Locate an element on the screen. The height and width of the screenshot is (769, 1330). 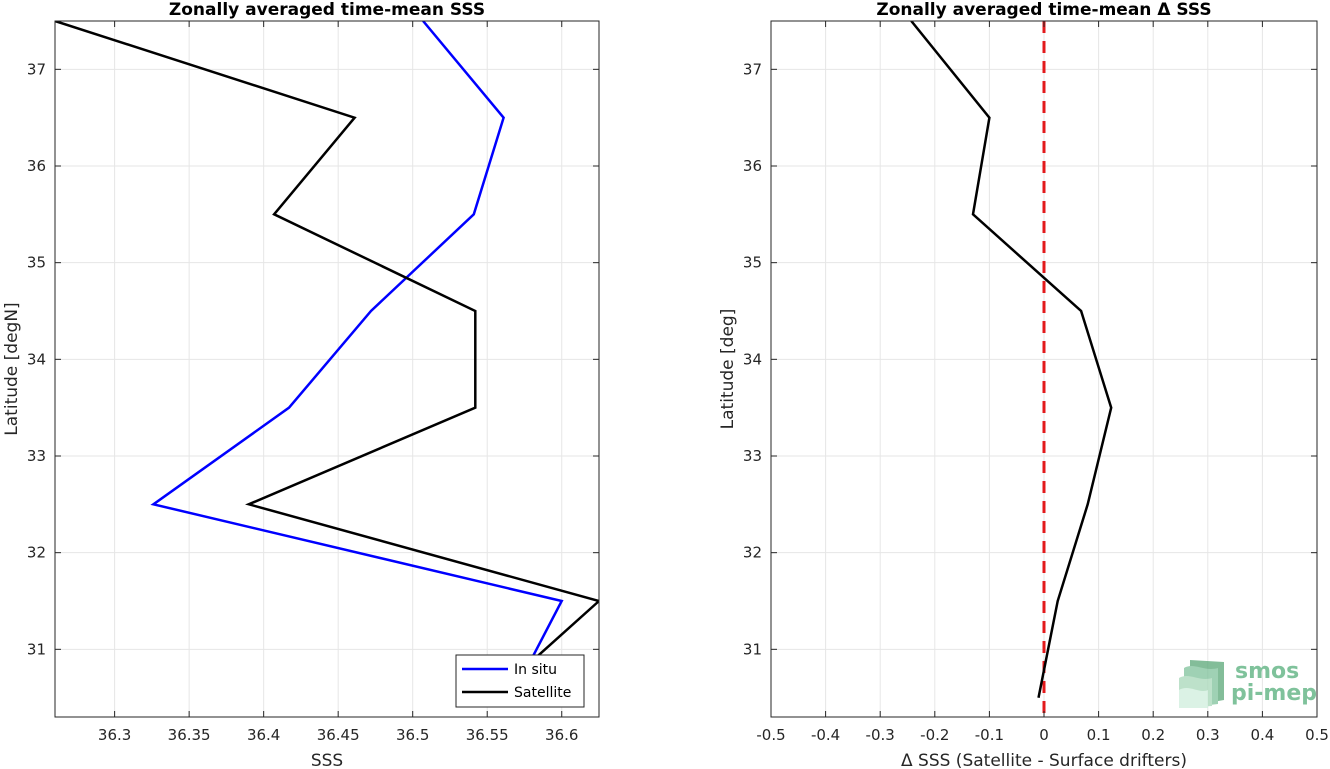
chart-title: Zonally averaged time-mean Δ SSS is located at coordinates (1043, 10).